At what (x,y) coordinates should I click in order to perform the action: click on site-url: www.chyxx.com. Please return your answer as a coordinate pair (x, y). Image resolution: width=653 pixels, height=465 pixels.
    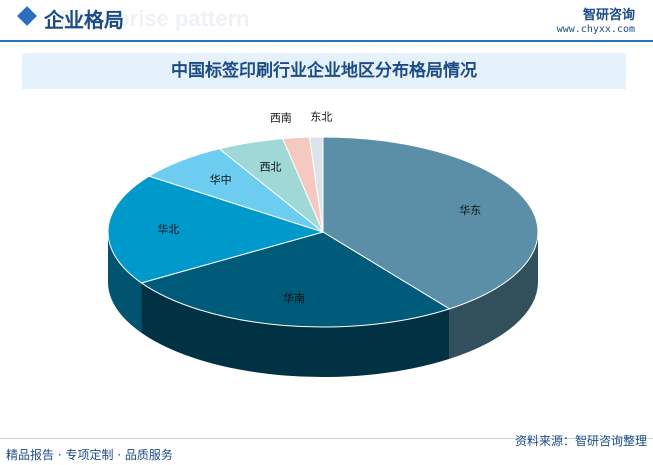
    Looking at the image, I should click on (595, 29).